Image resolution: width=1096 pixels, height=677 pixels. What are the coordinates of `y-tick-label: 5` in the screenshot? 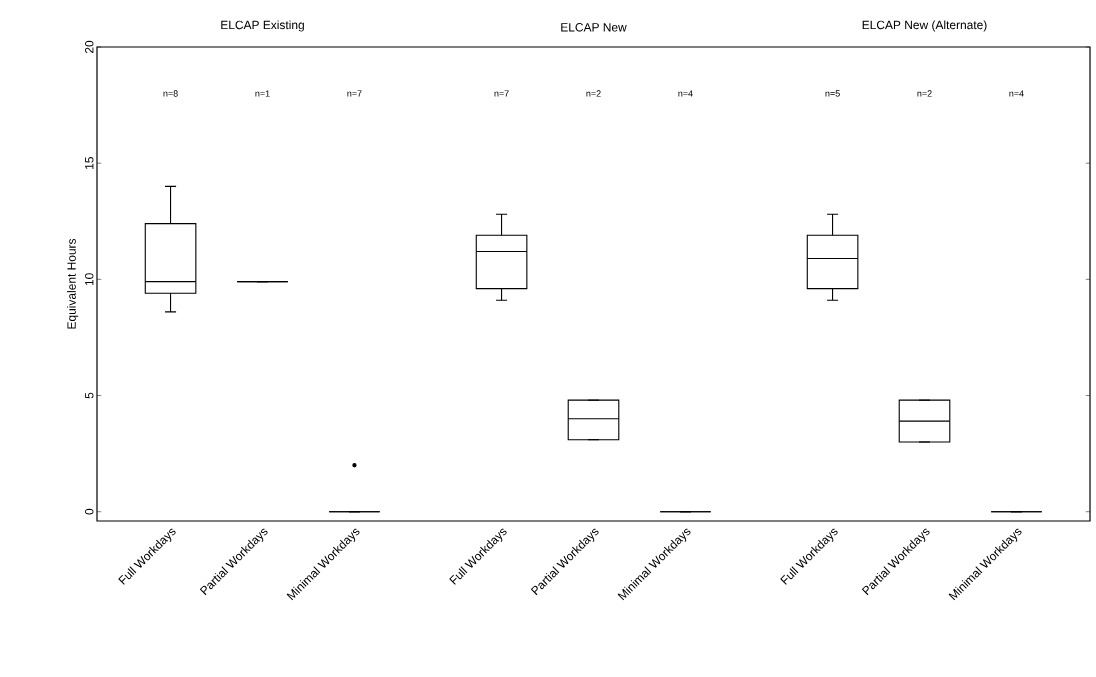 It's located at (89, 395).